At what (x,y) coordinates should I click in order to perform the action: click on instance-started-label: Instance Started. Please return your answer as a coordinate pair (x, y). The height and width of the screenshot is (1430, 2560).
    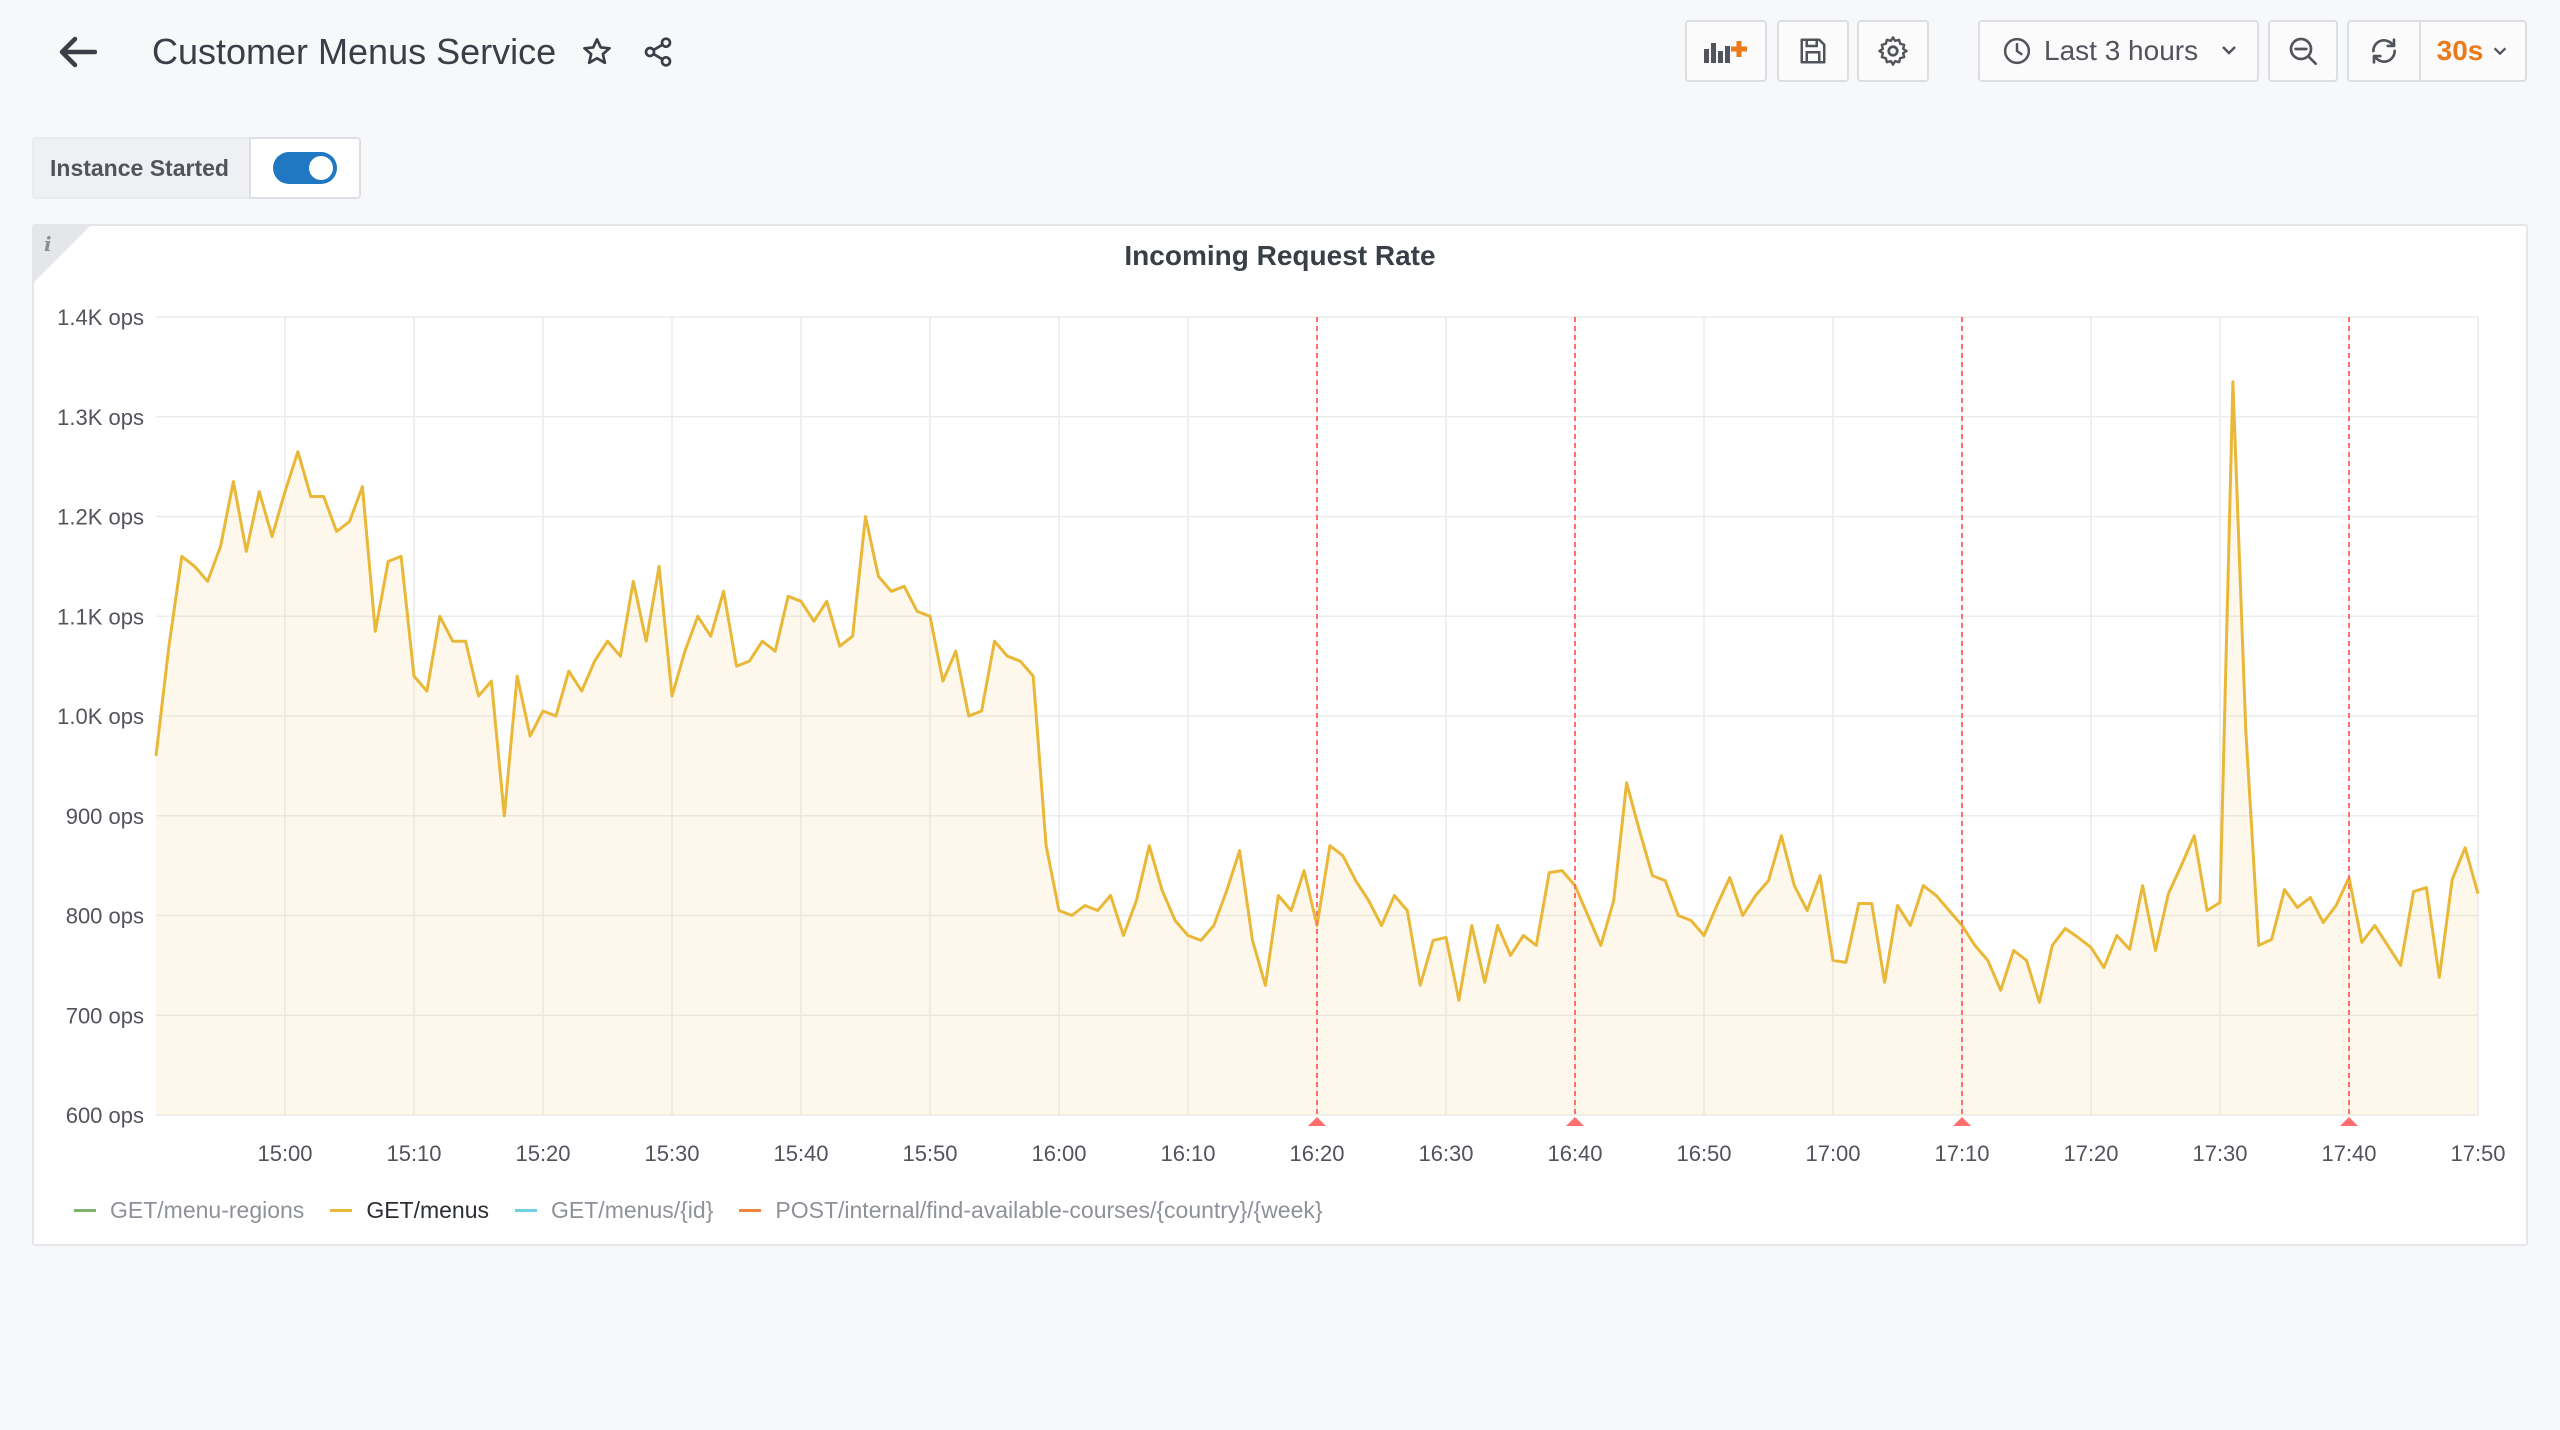
    Looking at the image, I should click on (143, 168).